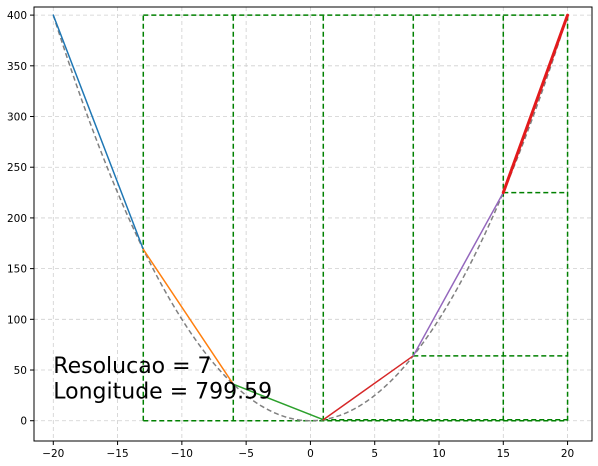  I want to click on x-axis: −20 −15 −10 −5 0 5 10 15 20, so click(308, 450).